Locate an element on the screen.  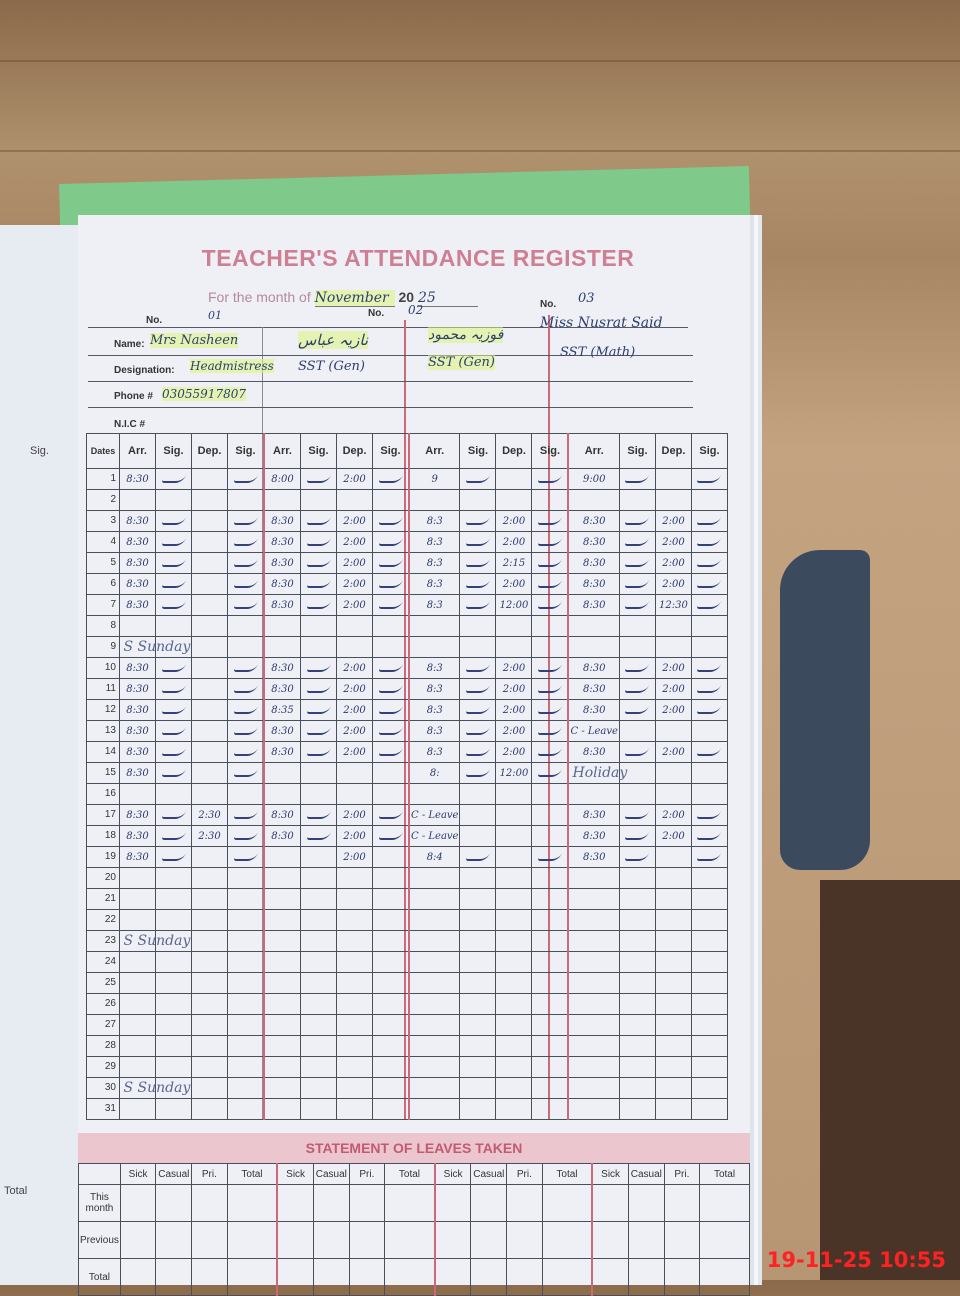
arrival-cell: 8:4 is located at coordinates (434, 857).